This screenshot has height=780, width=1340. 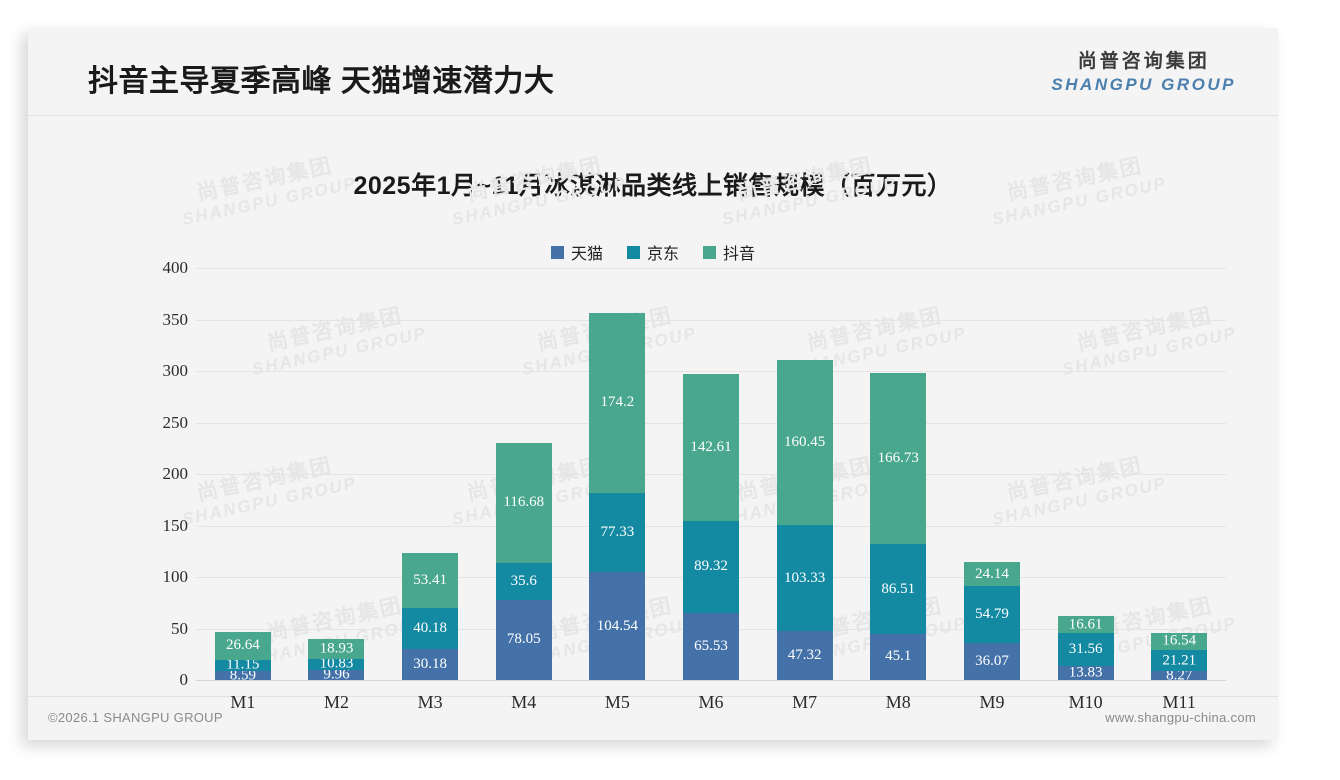 What do you see at coordinates (653, 186) in the screenshot?
I see `chart-title: 2025年1月~11月冰淇淋品类线上销售规模（百万元）` at bounding box center [653, 186].